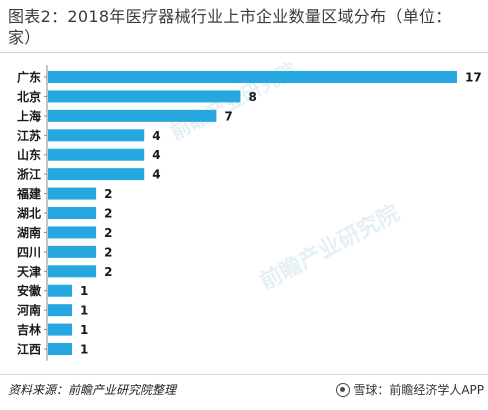 The height and width of the screenshot is (410, 488). I want to click on chart-title: 图表2：2018年医疗器械行业上市企业数量区域分布（单位：家）, so click(230, 27).